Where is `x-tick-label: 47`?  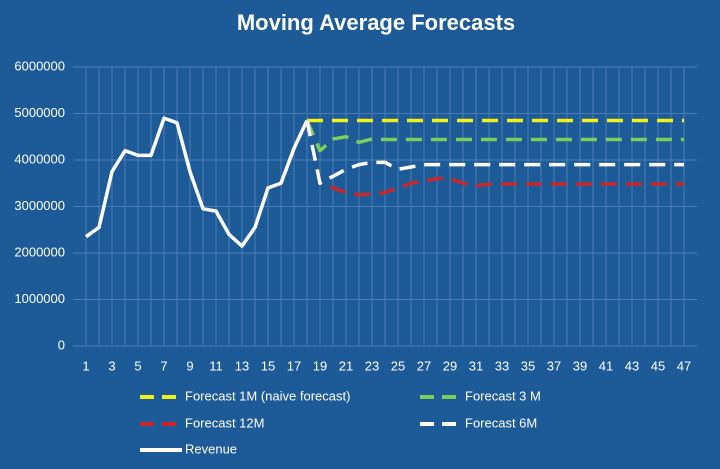 x-tick-label: 47 is located at coordinates (684, 365).